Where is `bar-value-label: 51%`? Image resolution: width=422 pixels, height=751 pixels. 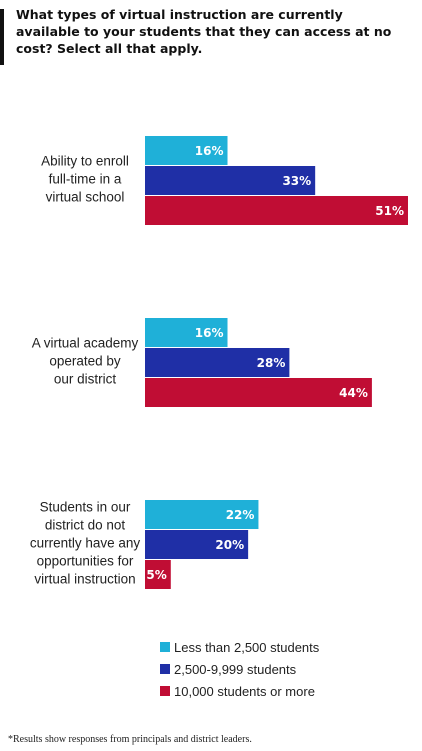 bar-value-label: 51% is located at coordinates (389, 211).